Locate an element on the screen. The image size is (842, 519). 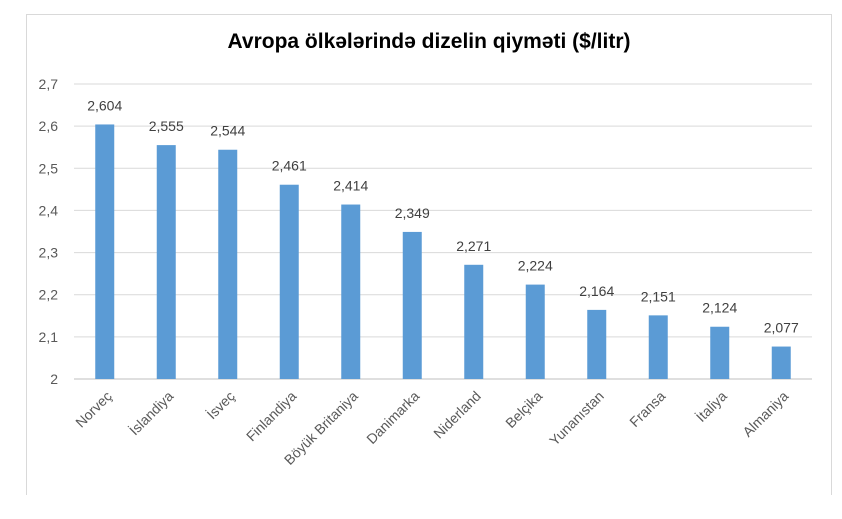
data-label: 2,224 is located at coordinates (535, 266).